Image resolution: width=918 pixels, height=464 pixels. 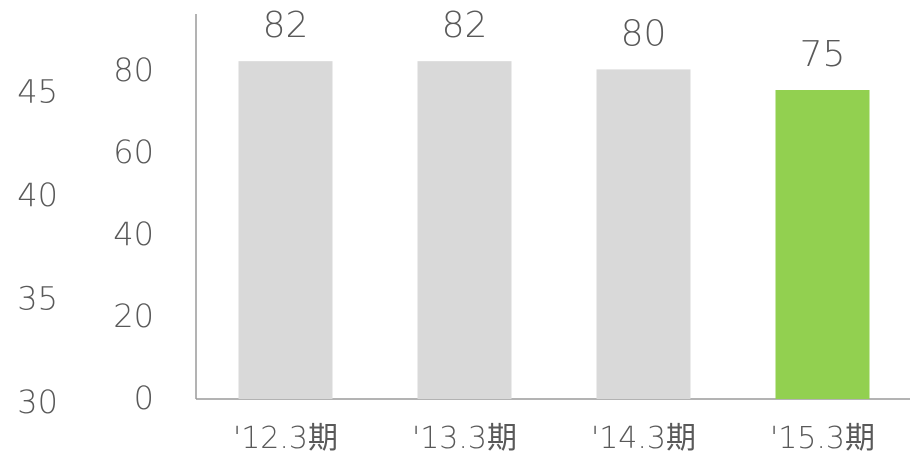 I want to click on secondary-y-tick-label: 30, so click(x=37, y=402).